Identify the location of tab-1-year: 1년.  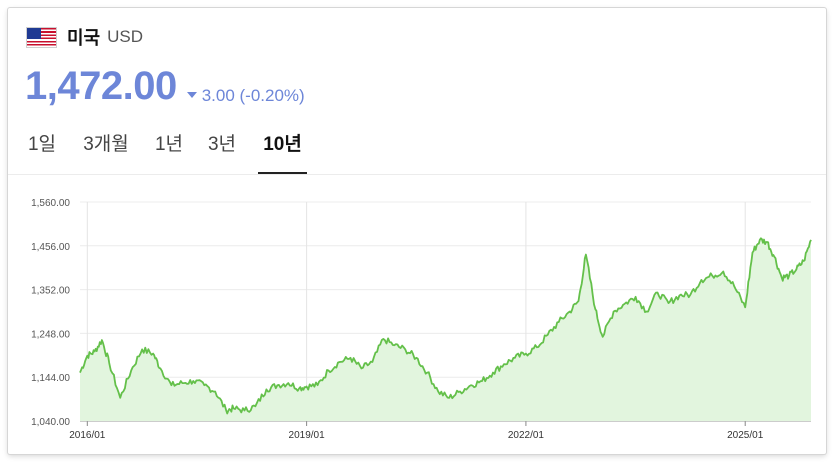
(169, 144).